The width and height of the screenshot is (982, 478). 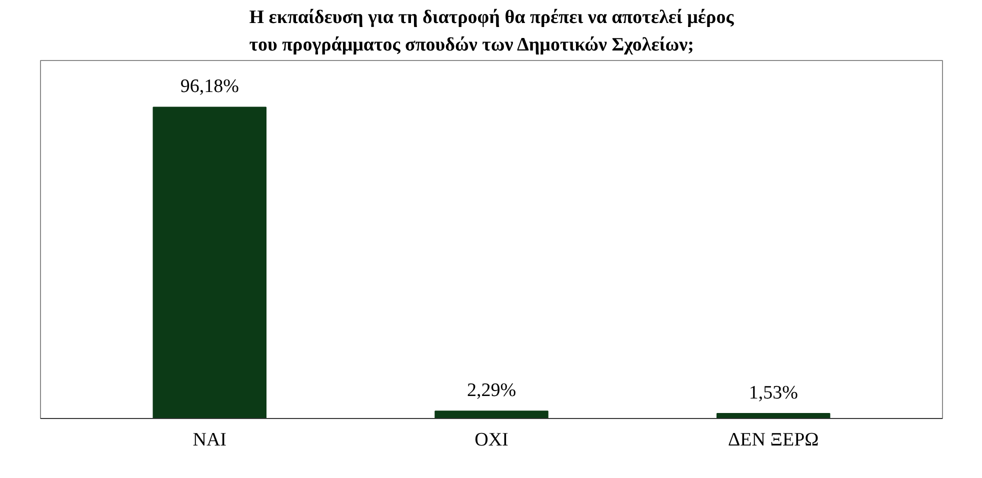 What do you see at coordinates (491, 391) in the screenshot?
I see `data-label: 2,29%` at bounding box center [491, 391].